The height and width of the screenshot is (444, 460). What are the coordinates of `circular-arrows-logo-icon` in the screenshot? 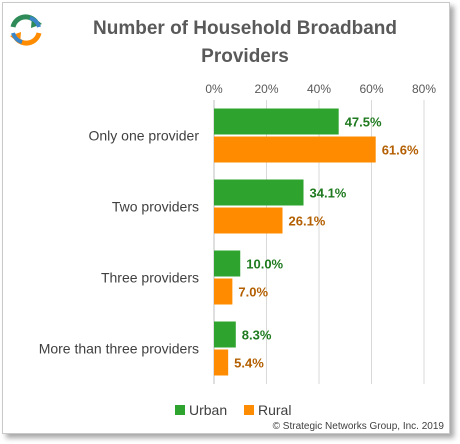 It's located at (26, 30).